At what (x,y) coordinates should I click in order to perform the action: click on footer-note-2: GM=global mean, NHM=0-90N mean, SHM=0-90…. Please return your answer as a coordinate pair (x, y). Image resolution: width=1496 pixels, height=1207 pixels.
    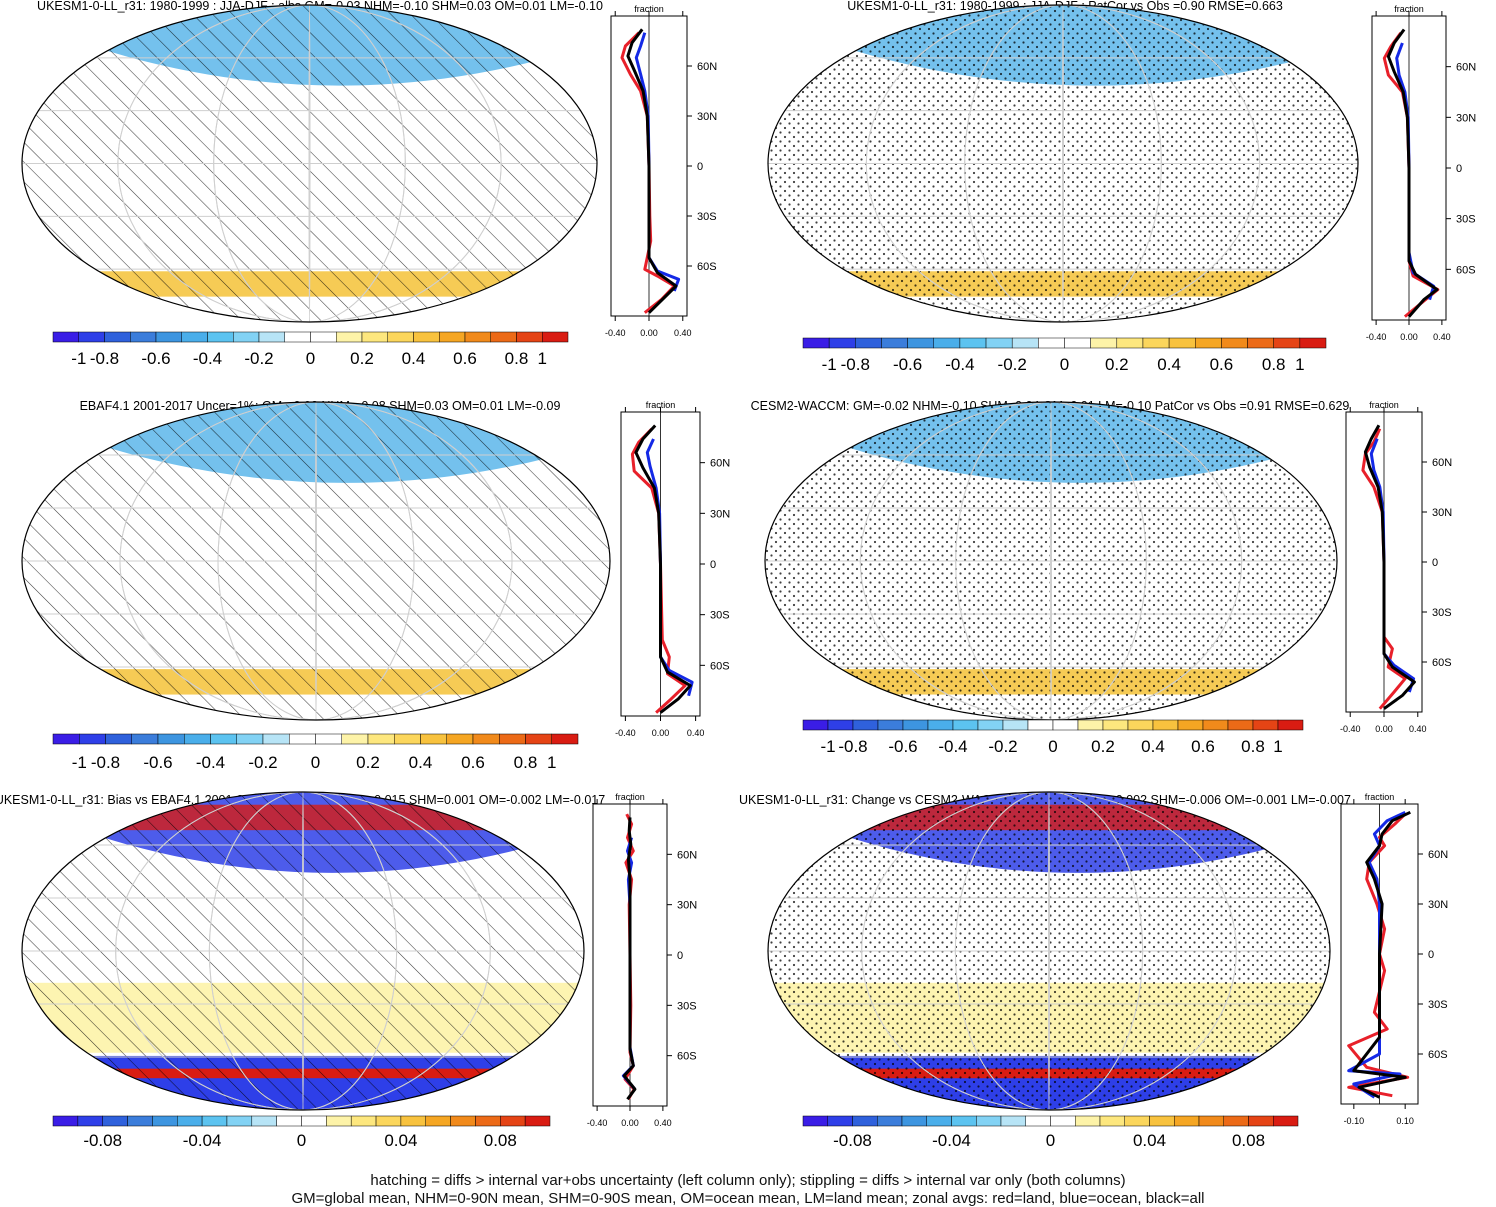
    Looking at the image, I should click on (748, 1198).